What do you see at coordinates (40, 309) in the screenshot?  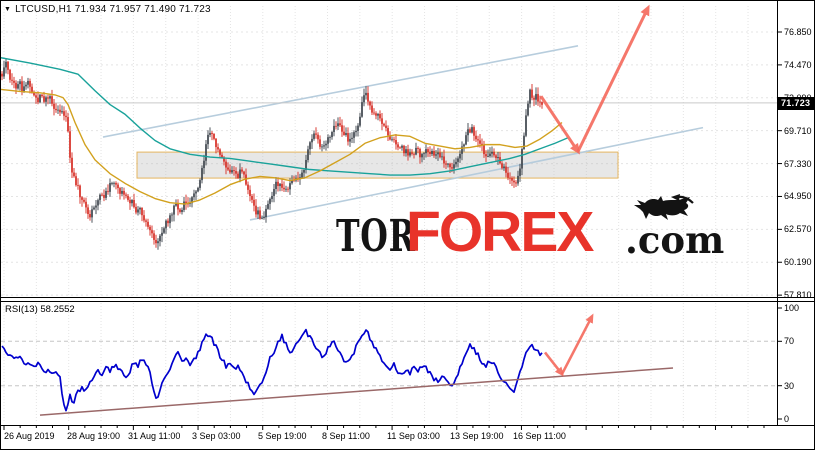 I see `rsi-indicator-label: RSI(13) 58.2552` at bounding box center [40, 309].